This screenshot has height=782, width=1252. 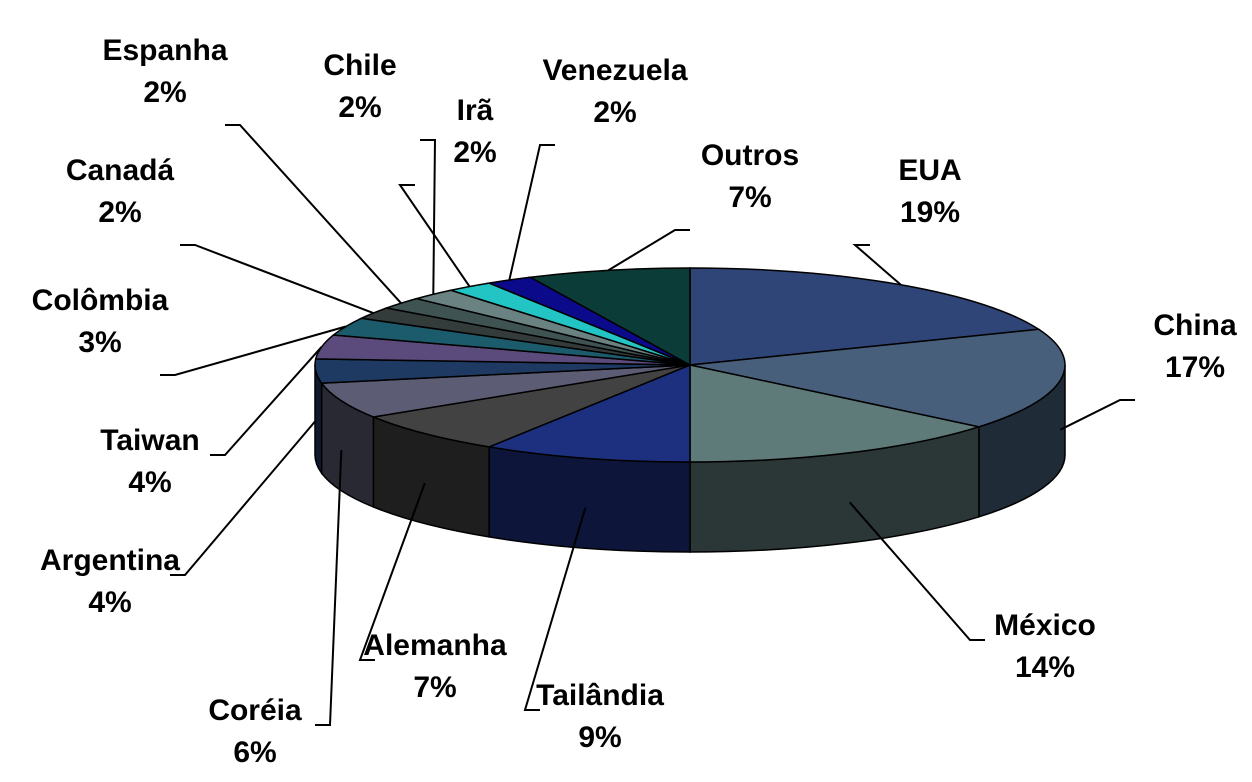 What do you see at coordinates (589, 499) in the screenshot?
I see `slice-side` at bounding box center [589, 499].